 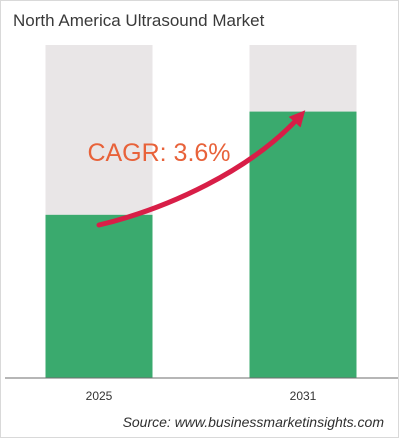 I want to click on x-tick-label-2031: 2031, so click(x=303, y=396).